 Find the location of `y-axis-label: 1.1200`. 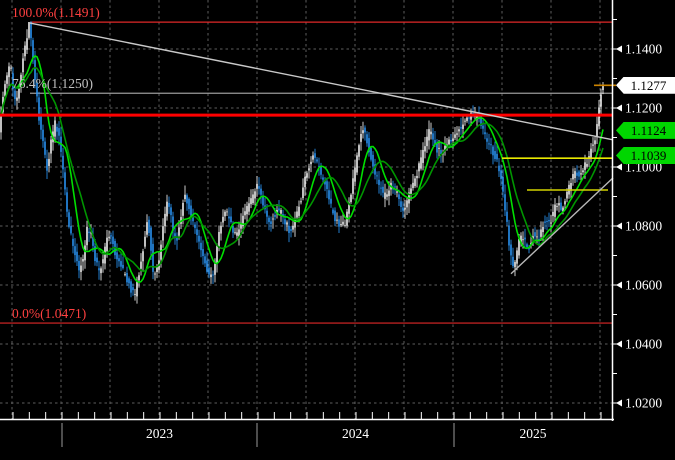

y-axis-label: 1.1200 is located at coordinates (643, 108).